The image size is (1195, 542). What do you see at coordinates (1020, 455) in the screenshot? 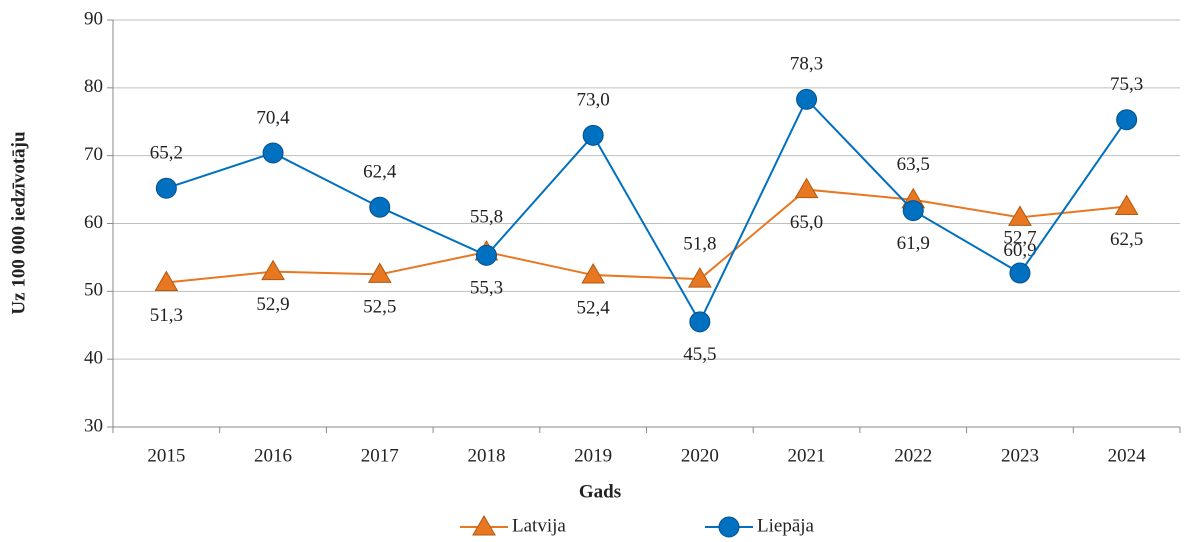
I see `x-tick-label: 2023` at bounding box center [1020, 455].